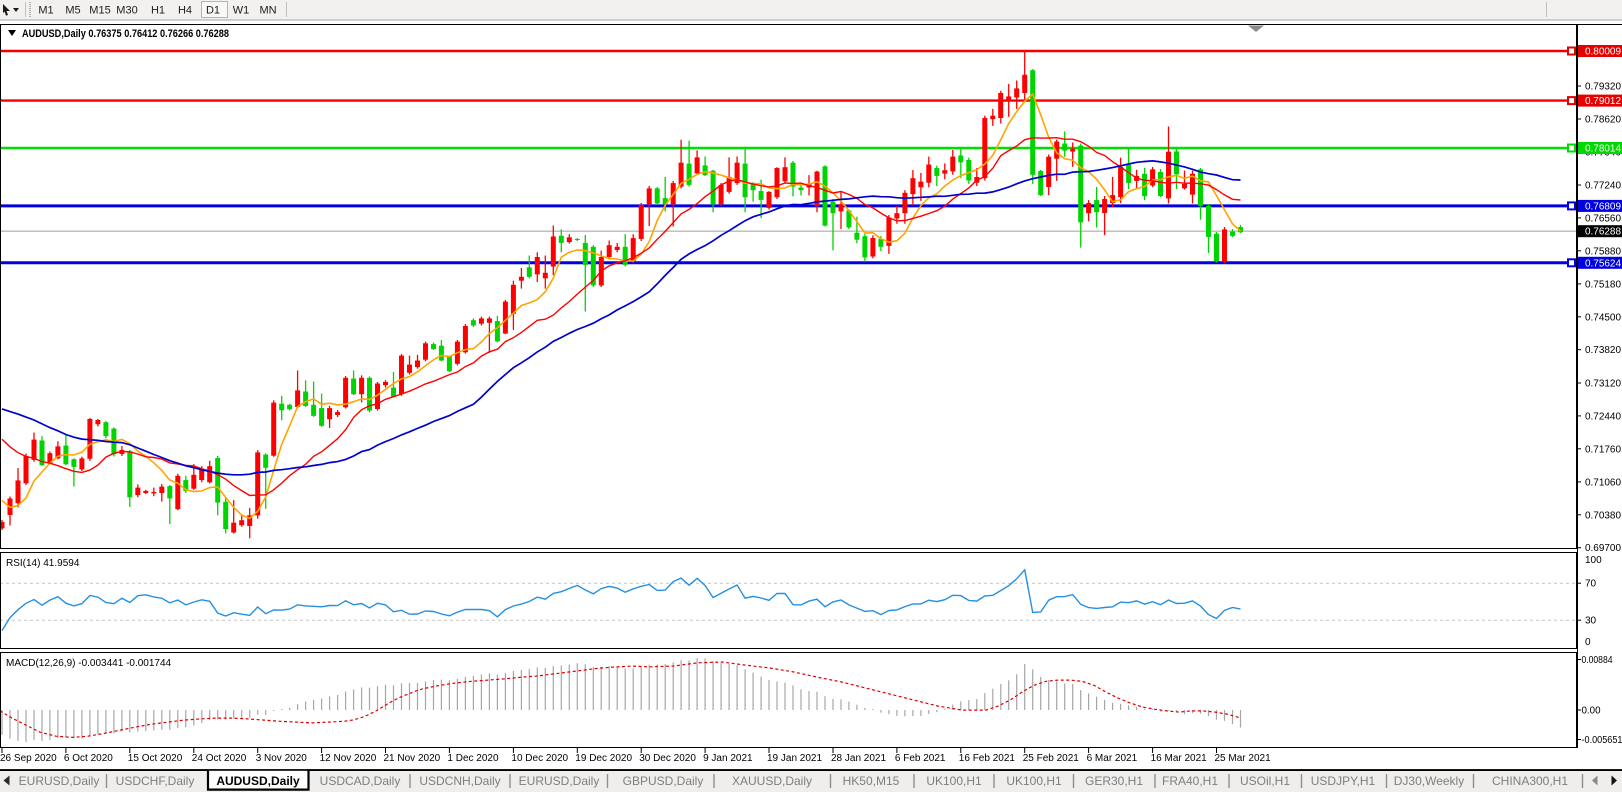 This screenshot has width=1622, height=792. What do you see at coordinates (45, 11) in the screenshot?
I see `svg-text: M1` at bounding box center [45, 11].